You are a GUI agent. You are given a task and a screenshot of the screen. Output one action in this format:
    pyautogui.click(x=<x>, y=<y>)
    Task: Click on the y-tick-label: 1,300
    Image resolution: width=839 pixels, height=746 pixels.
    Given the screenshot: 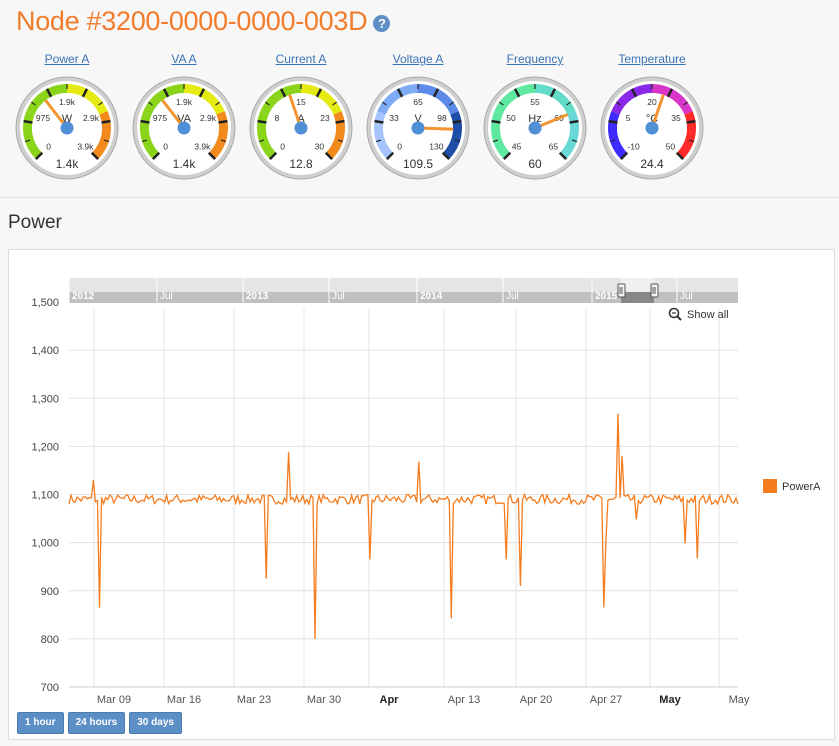 What is the action you would take?
    pyautogui.click(x=45, y=399)
    